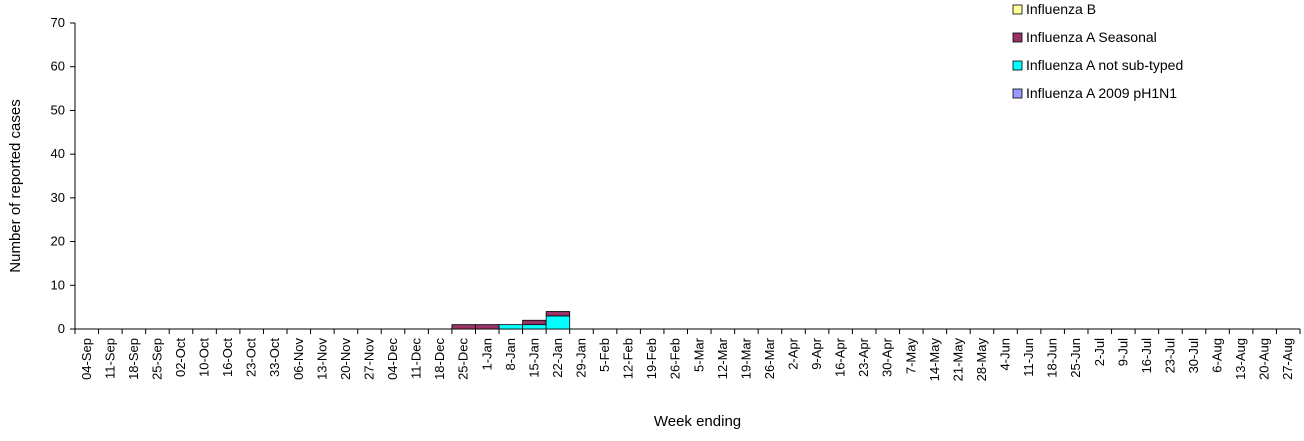  What do you see at coordinates (887, 357) in the screenshot?
I see `x-tick-label: 30-Apr` at bounding box center [887, 357].